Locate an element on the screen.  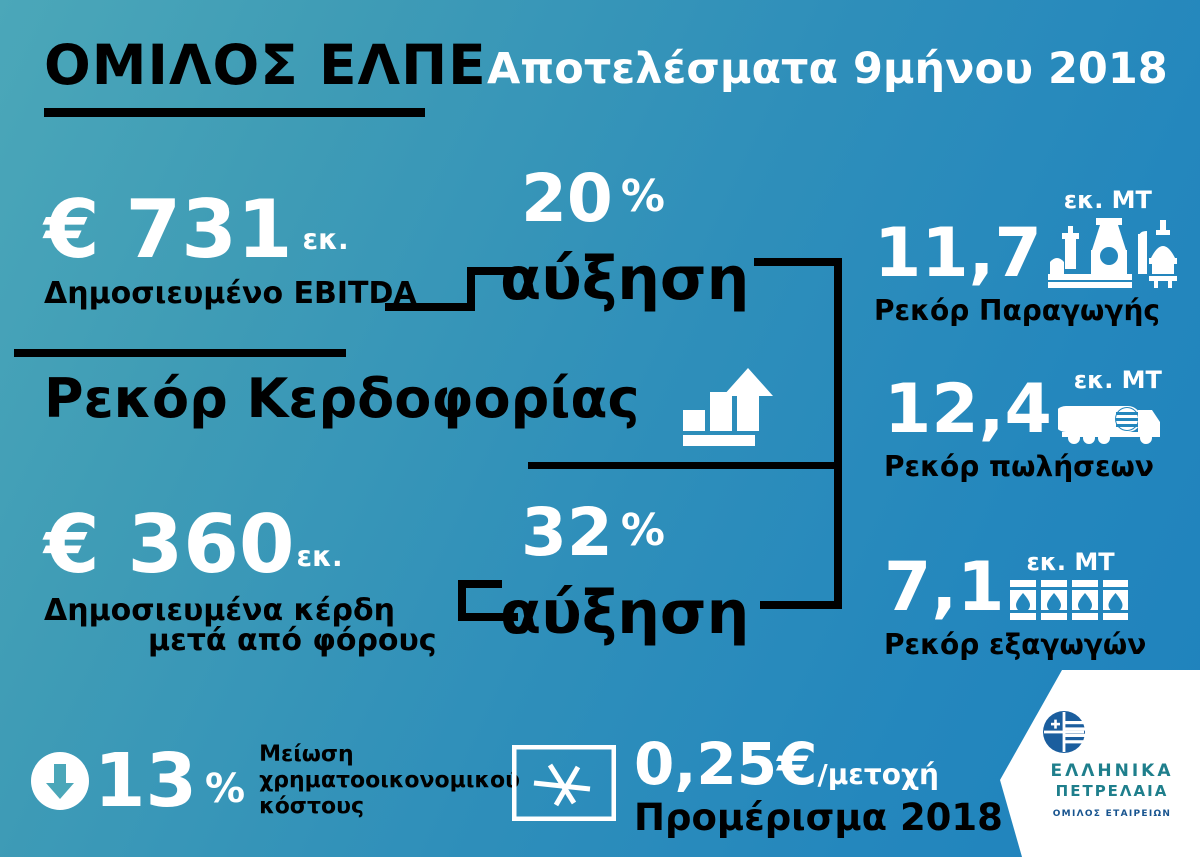
sales-caption: Ρεκόρ πωλήσεων is located at coordinates (1019, 466).